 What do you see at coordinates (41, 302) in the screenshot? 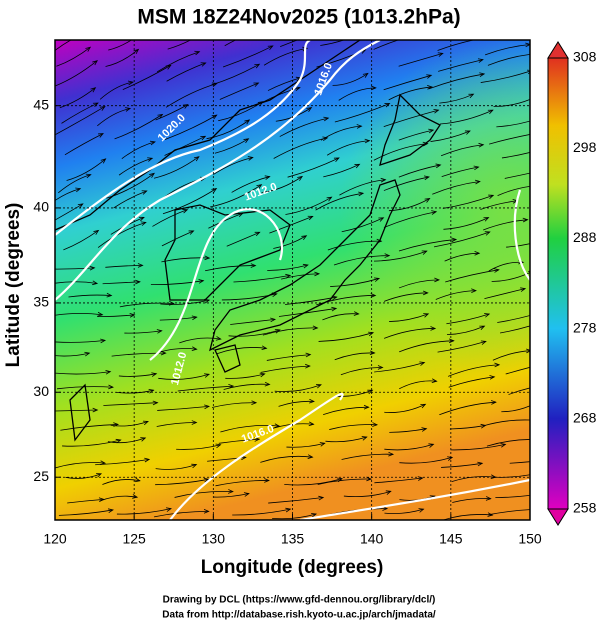
I see `y-tick-label: 35` at bounding box center [41, 302].